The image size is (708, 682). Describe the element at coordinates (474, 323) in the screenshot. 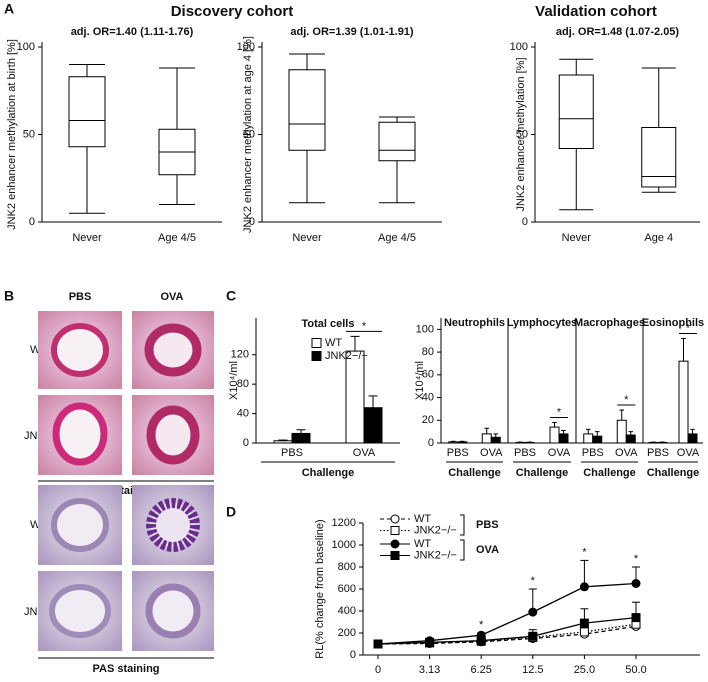

I see `chart-title: Neutrophils` at that location.